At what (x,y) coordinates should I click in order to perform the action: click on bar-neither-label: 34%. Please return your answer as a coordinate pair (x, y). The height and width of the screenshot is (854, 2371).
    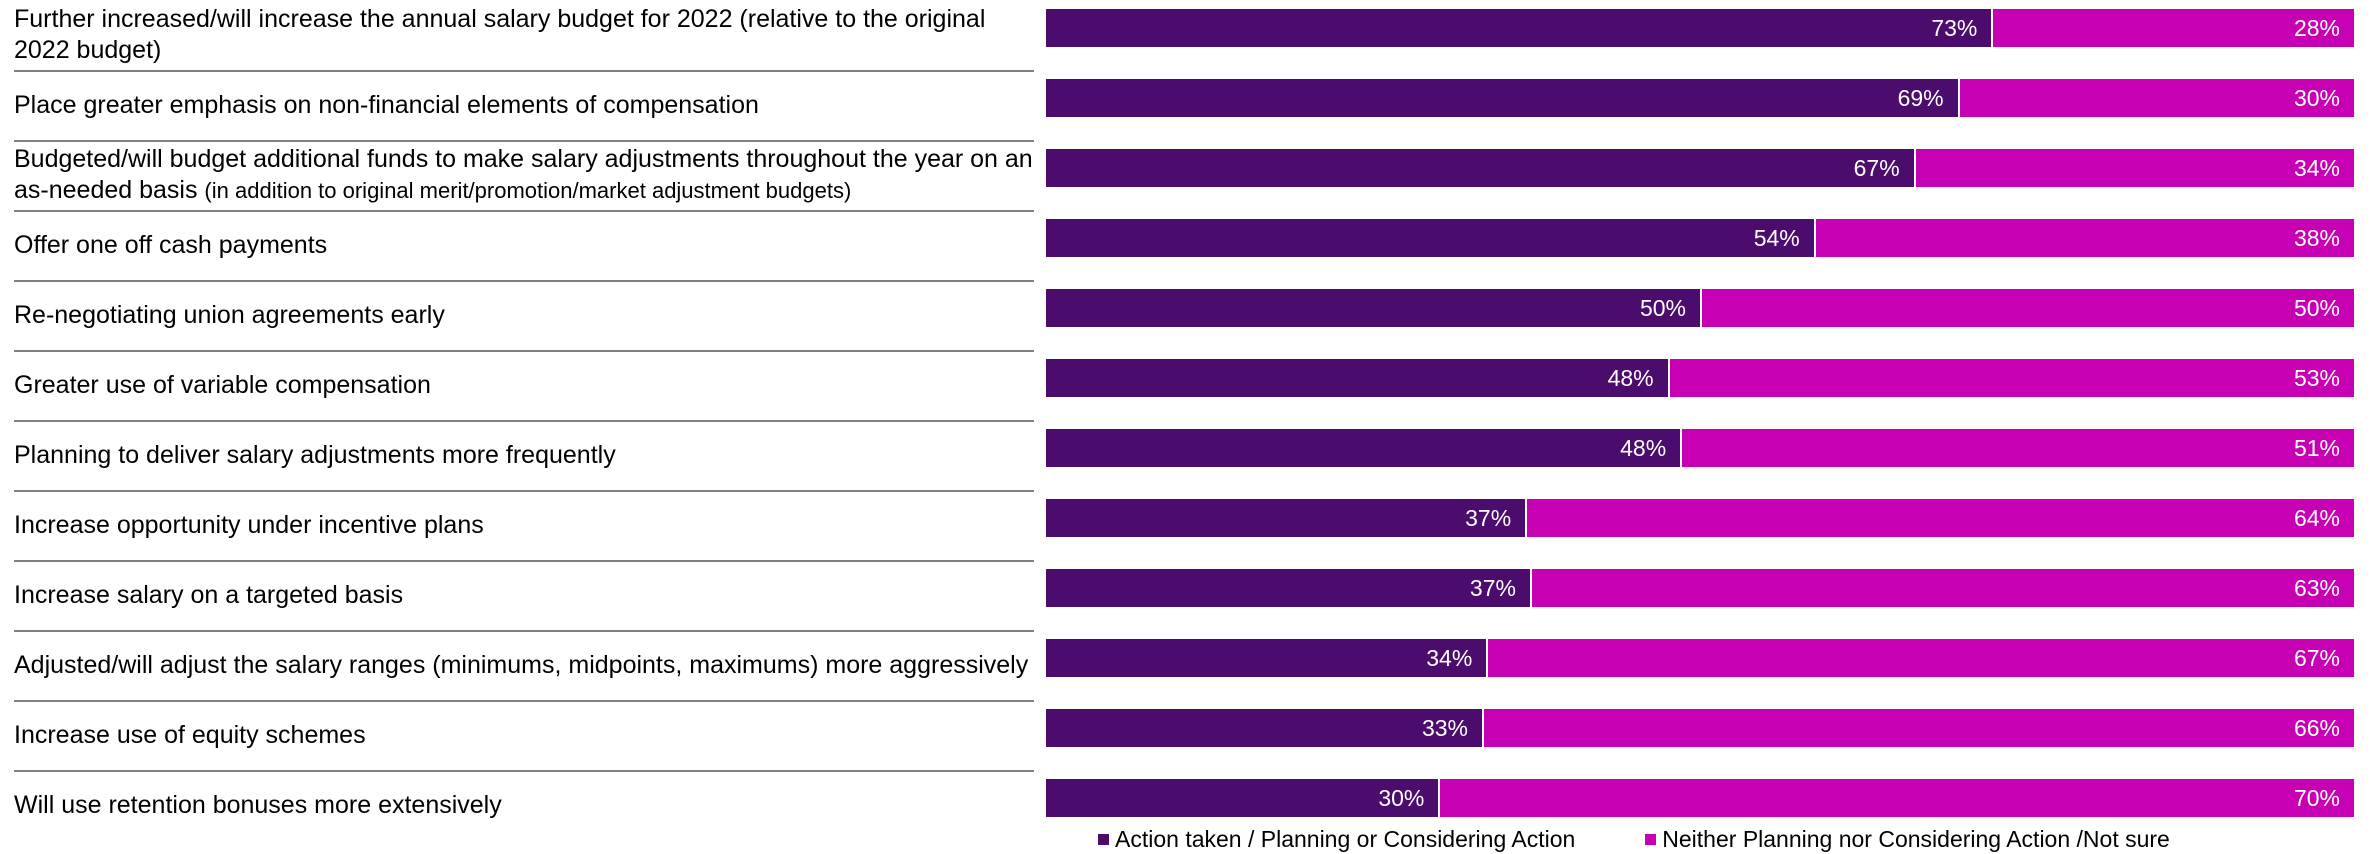
    Looking at the image, I should click on (2316, 167).